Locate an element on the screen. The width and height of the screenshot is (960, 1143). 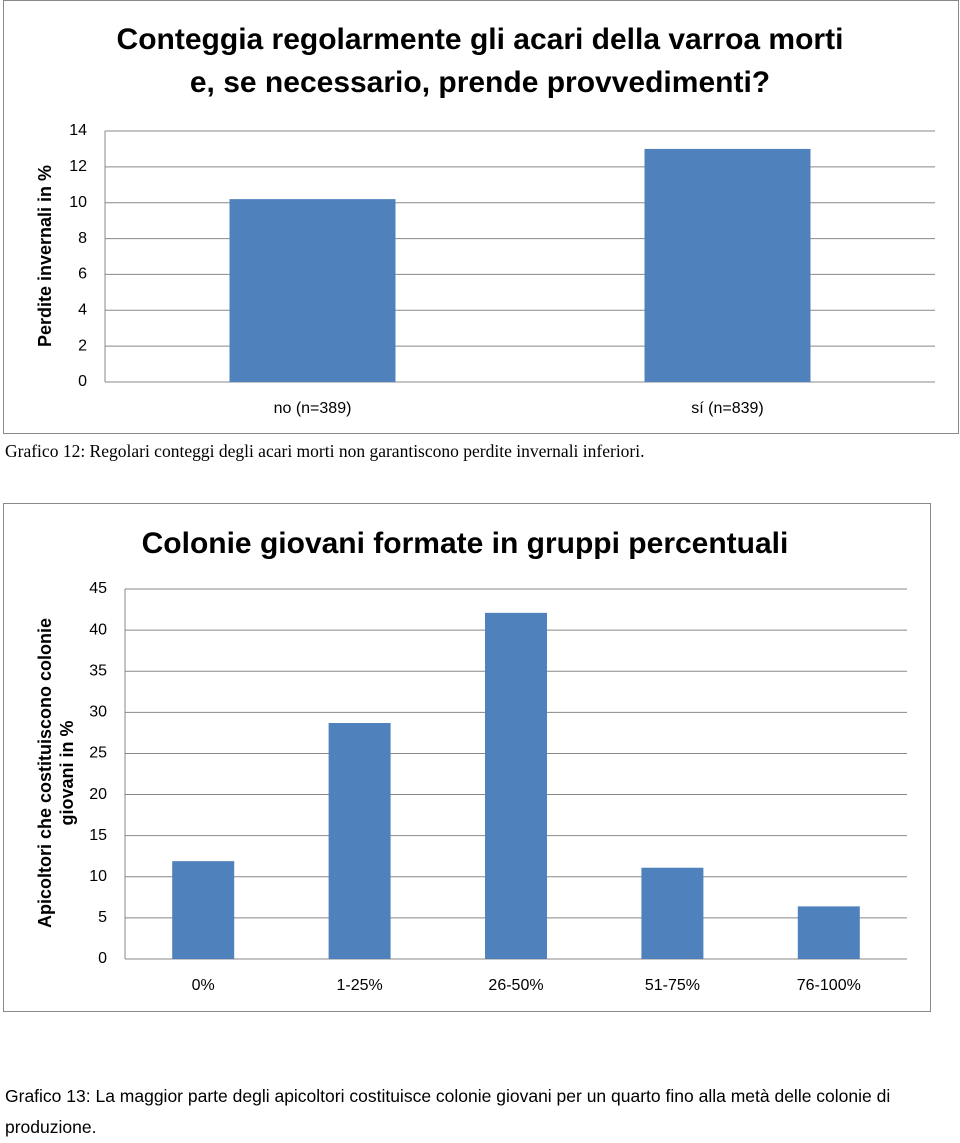
x-tick-label: 0% is located at coordinates (203, 985).